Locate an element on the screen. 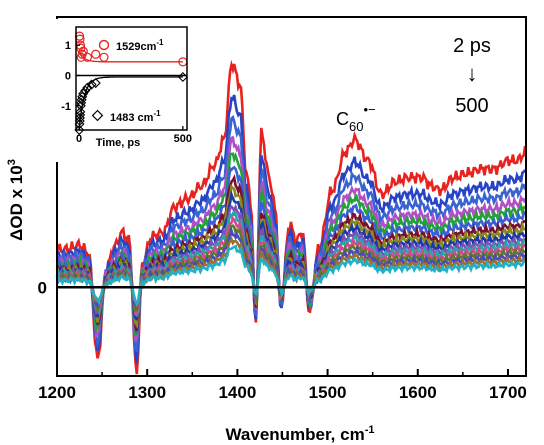  time-arrow: ↓ is located at coordinates (472, 73).